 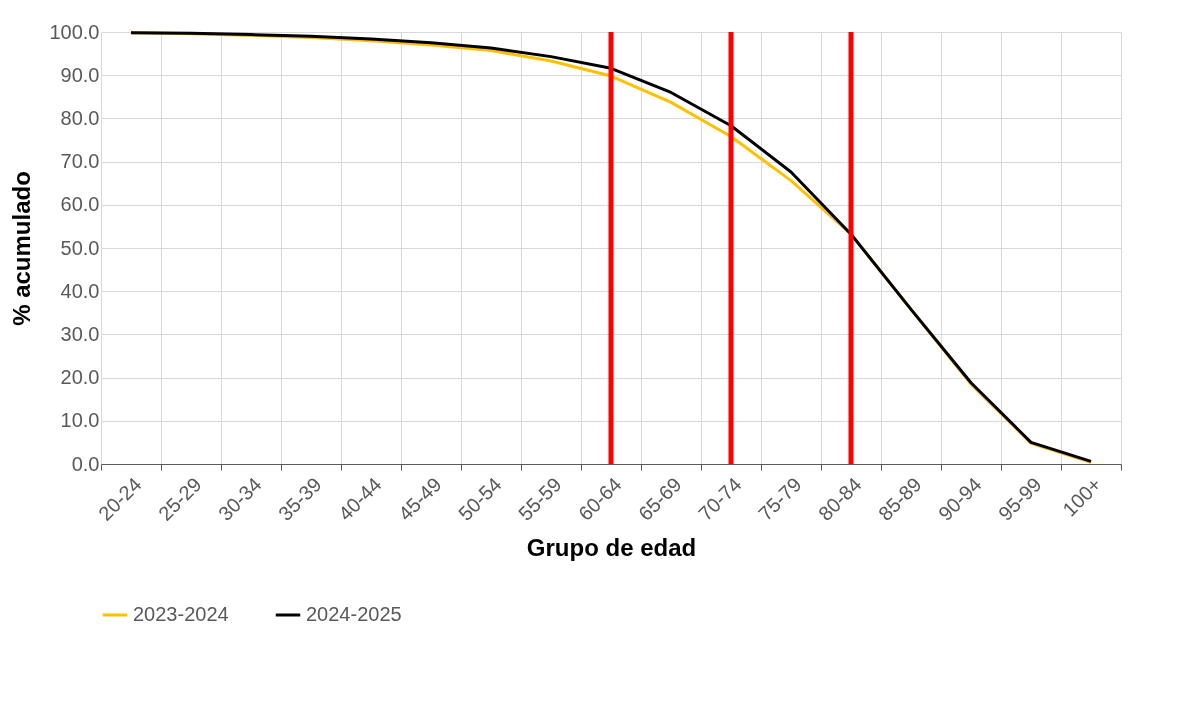 What do you see at coordinates (80, 161) in the screenshot?
I see `y-tick-label: 70.0` at bounding box center [80, 161].